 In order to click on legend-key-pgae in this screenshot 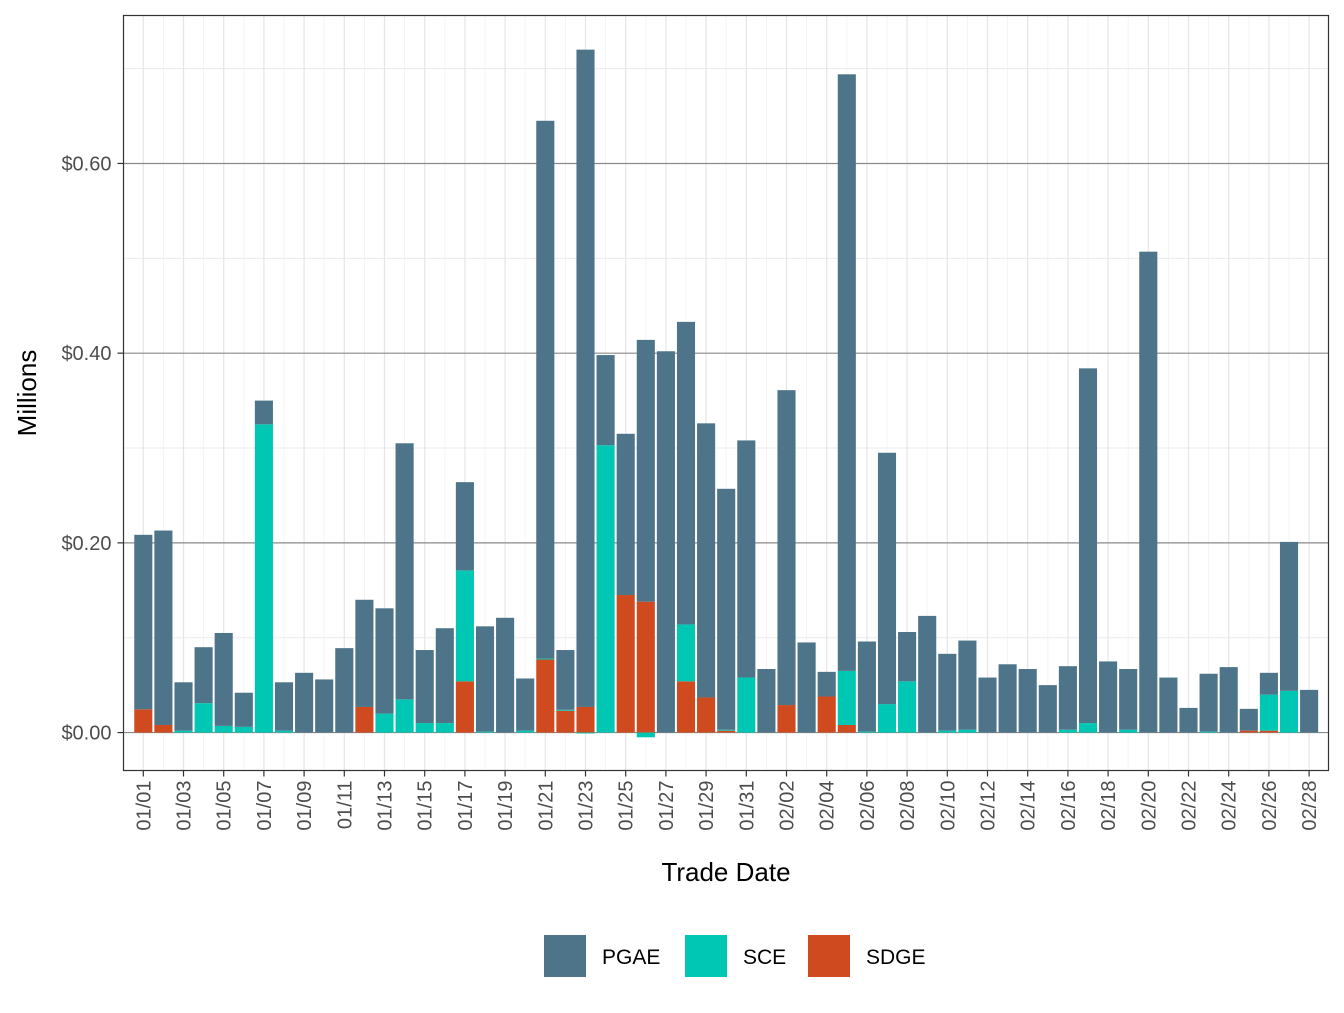, I will do `click(565, 956)`.